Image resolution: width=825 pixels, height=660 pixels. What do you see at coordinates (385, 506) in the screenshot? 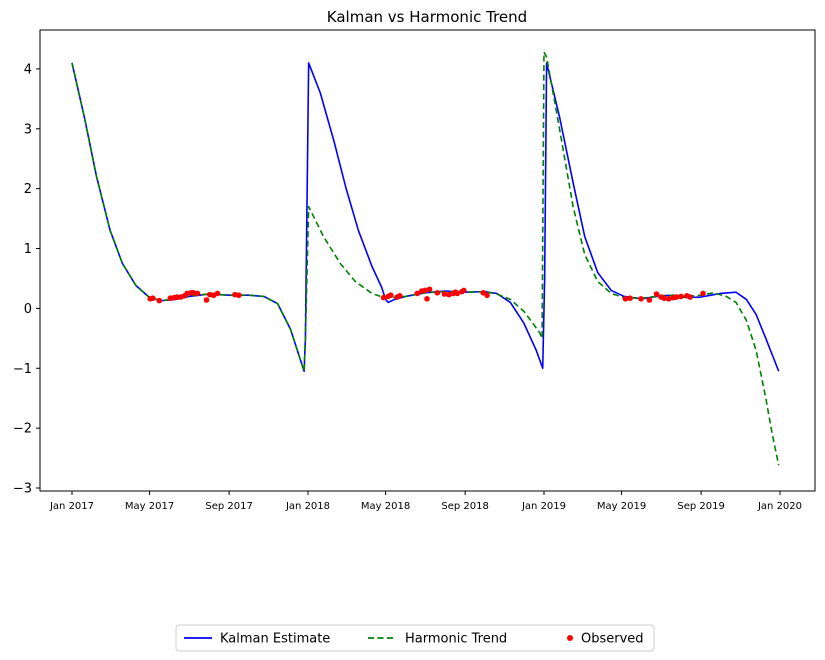
I see `x-tick-label: May 2018` at bounding box center [385, 506].